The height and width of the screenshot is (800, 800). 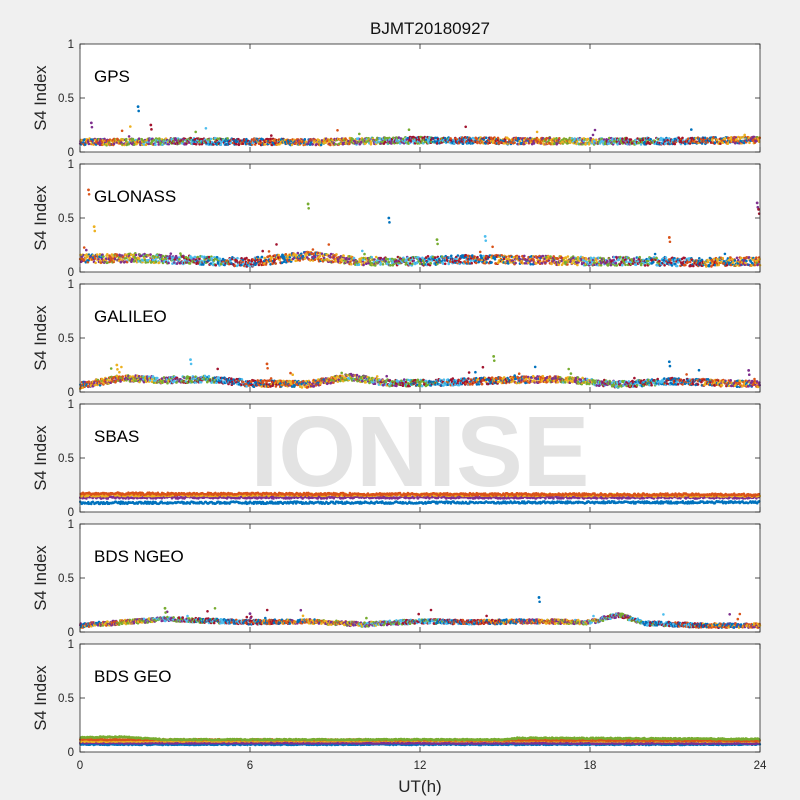 What do you see at coordinates (112, 76) in the screenshot?
I see `panel-label: GPS` at bounding box center [112, 76].